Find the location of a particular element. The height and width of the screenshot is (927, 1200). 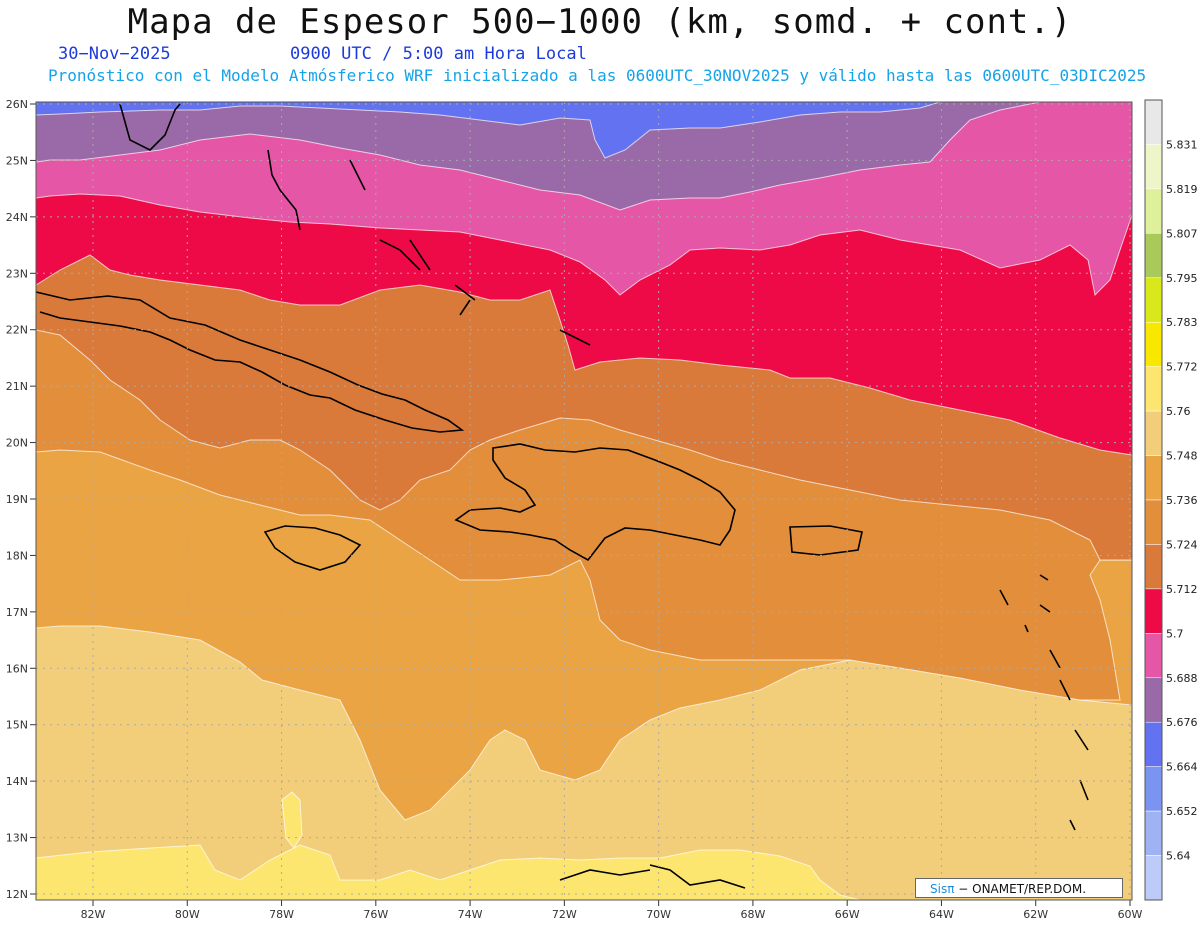

legend-level-label: 5.724 is located at coordinates (1182, 544).